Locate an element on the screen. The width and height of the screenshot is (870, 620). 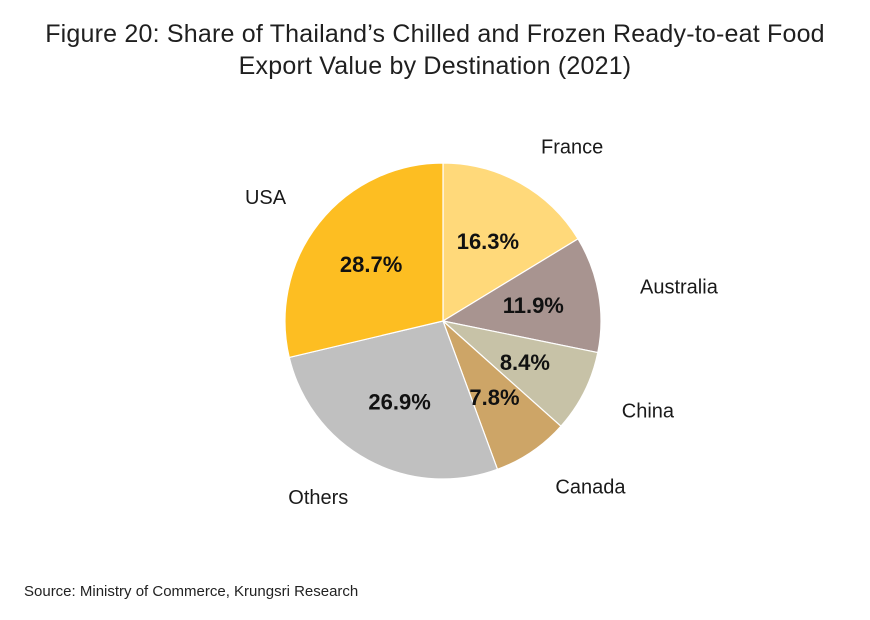
pie-slice-australia is located at coordinates (521, 296).